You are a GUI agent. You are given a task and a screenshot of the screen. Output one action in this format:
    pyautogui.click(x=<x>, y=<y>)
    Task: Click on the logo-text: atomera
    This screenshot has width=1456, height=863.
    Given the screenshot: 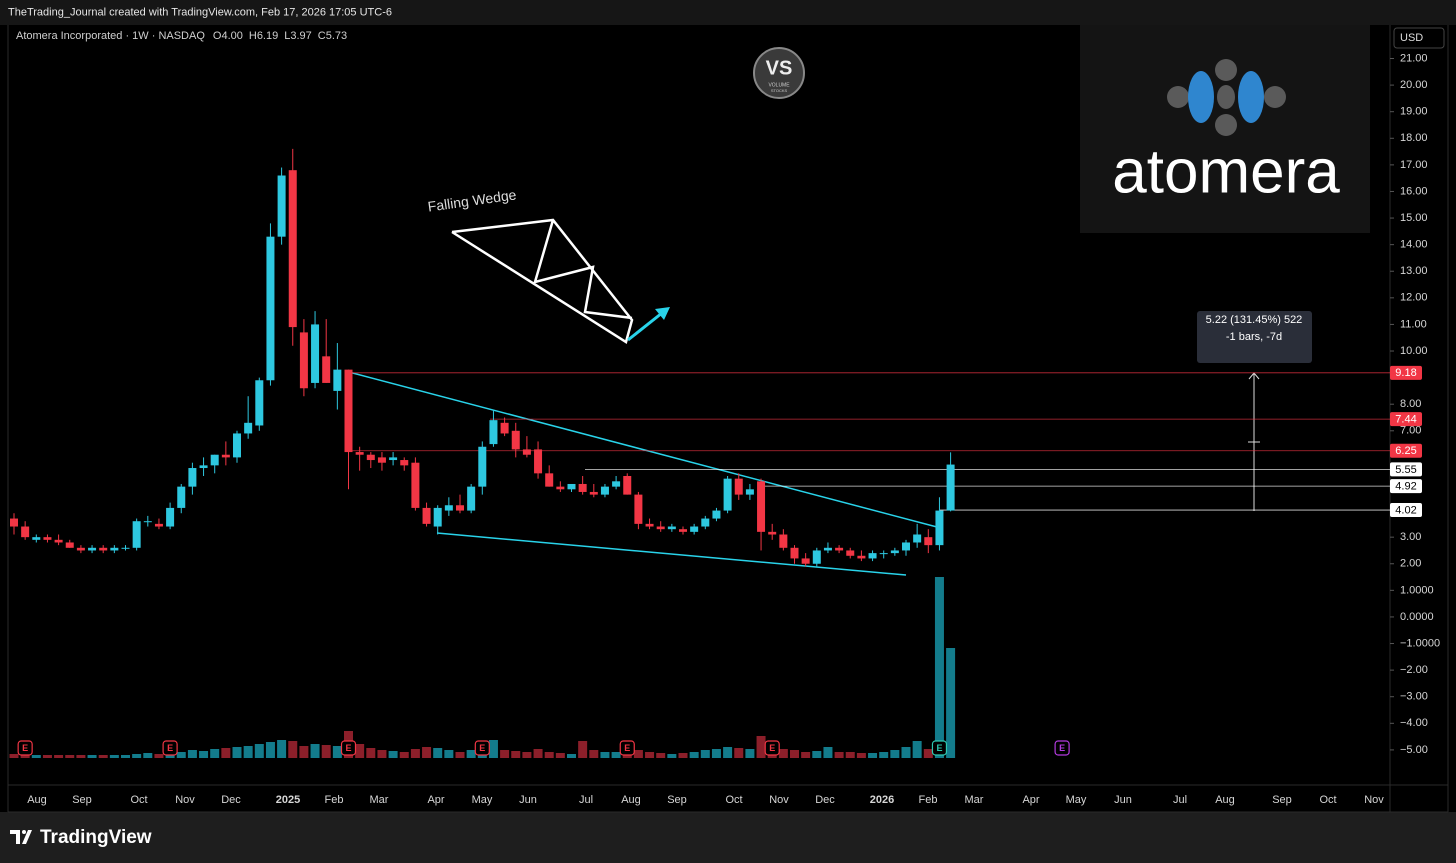 What is the action you would take?
    pyautogui.click(x=1226, y=171)
    